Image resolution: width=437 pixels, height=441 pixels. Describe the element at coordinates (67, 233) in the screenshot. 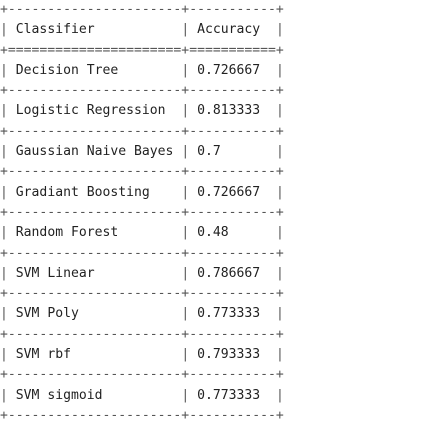

I see `classifier-cell: Random Forest` at that location.